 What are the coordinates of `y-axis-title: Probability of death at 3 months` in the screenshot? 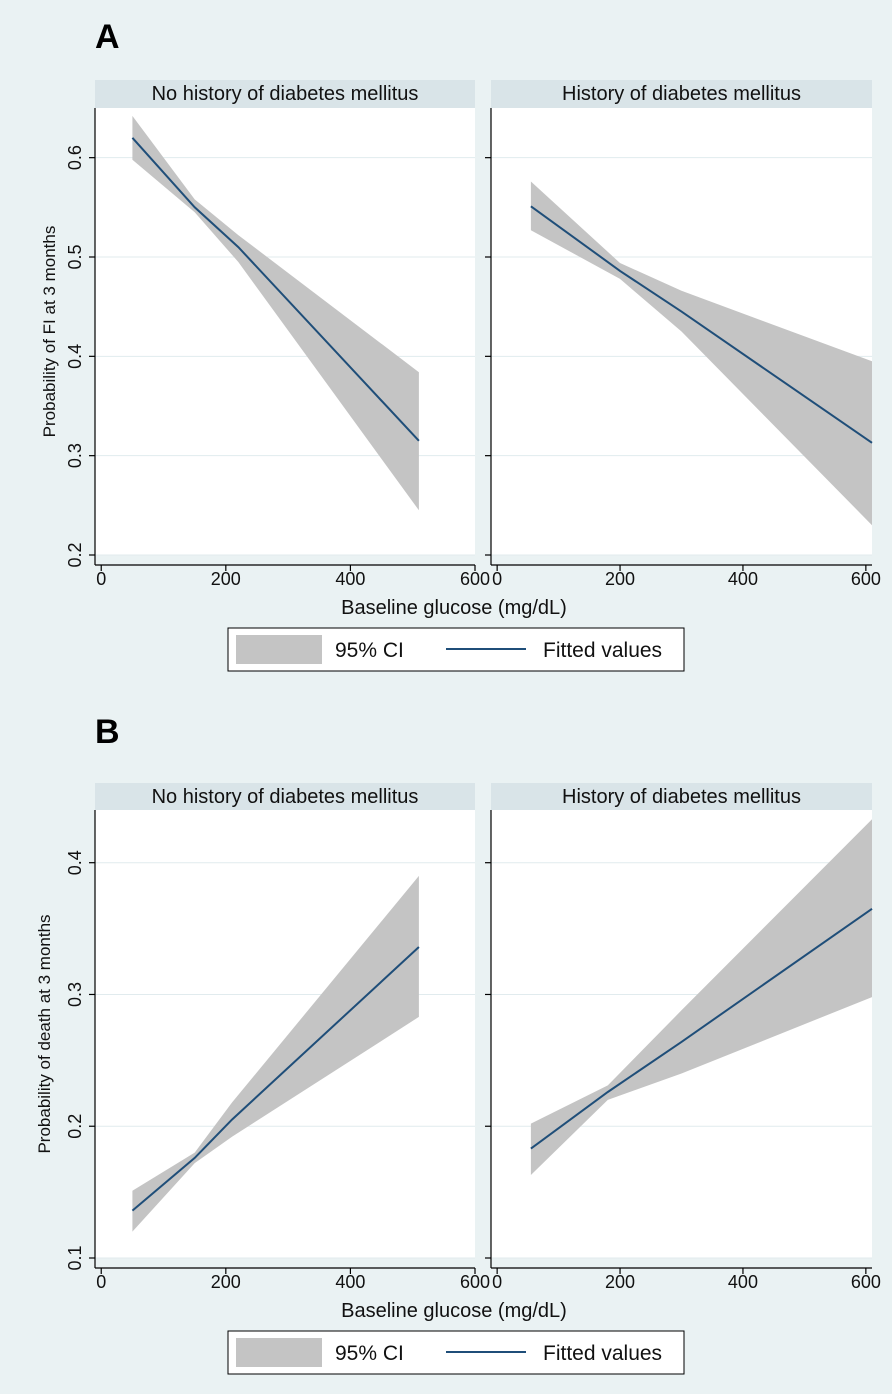 It's located at (44, 1033).